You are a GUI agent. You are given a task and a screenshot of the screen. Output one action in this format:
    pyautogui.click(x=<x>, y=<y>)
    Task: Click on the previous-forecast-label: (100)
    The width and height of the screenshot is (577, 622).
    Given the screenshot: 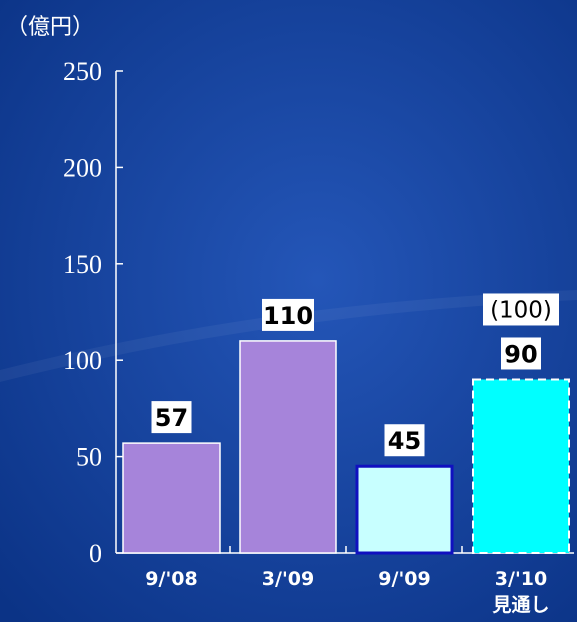 What is the action you would take?
    pyautogui.click(x=521, y=310)
    